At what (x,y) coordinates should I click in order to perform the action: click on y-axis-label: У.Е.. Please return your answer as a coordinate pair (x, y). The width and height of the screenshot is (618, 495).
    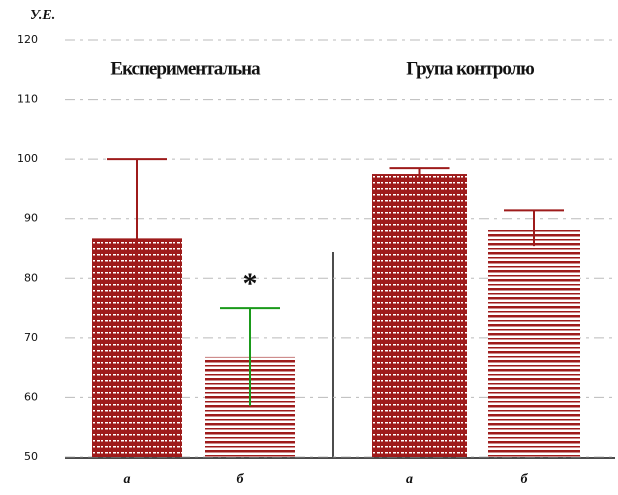
    Looking at the image, I should click on (42, 15).